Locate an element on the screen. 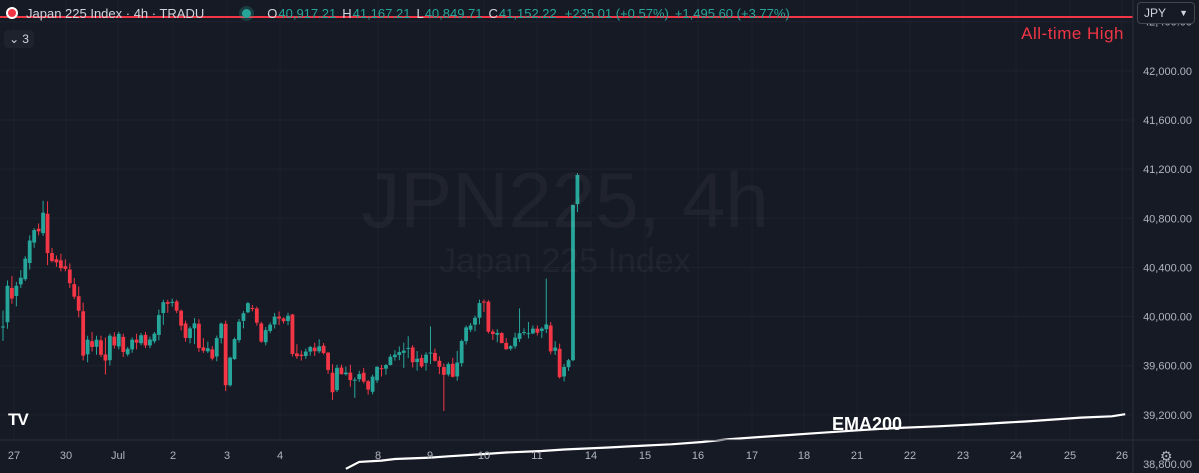  time-tick-label: 25 is located at coordinates (1070, 456).